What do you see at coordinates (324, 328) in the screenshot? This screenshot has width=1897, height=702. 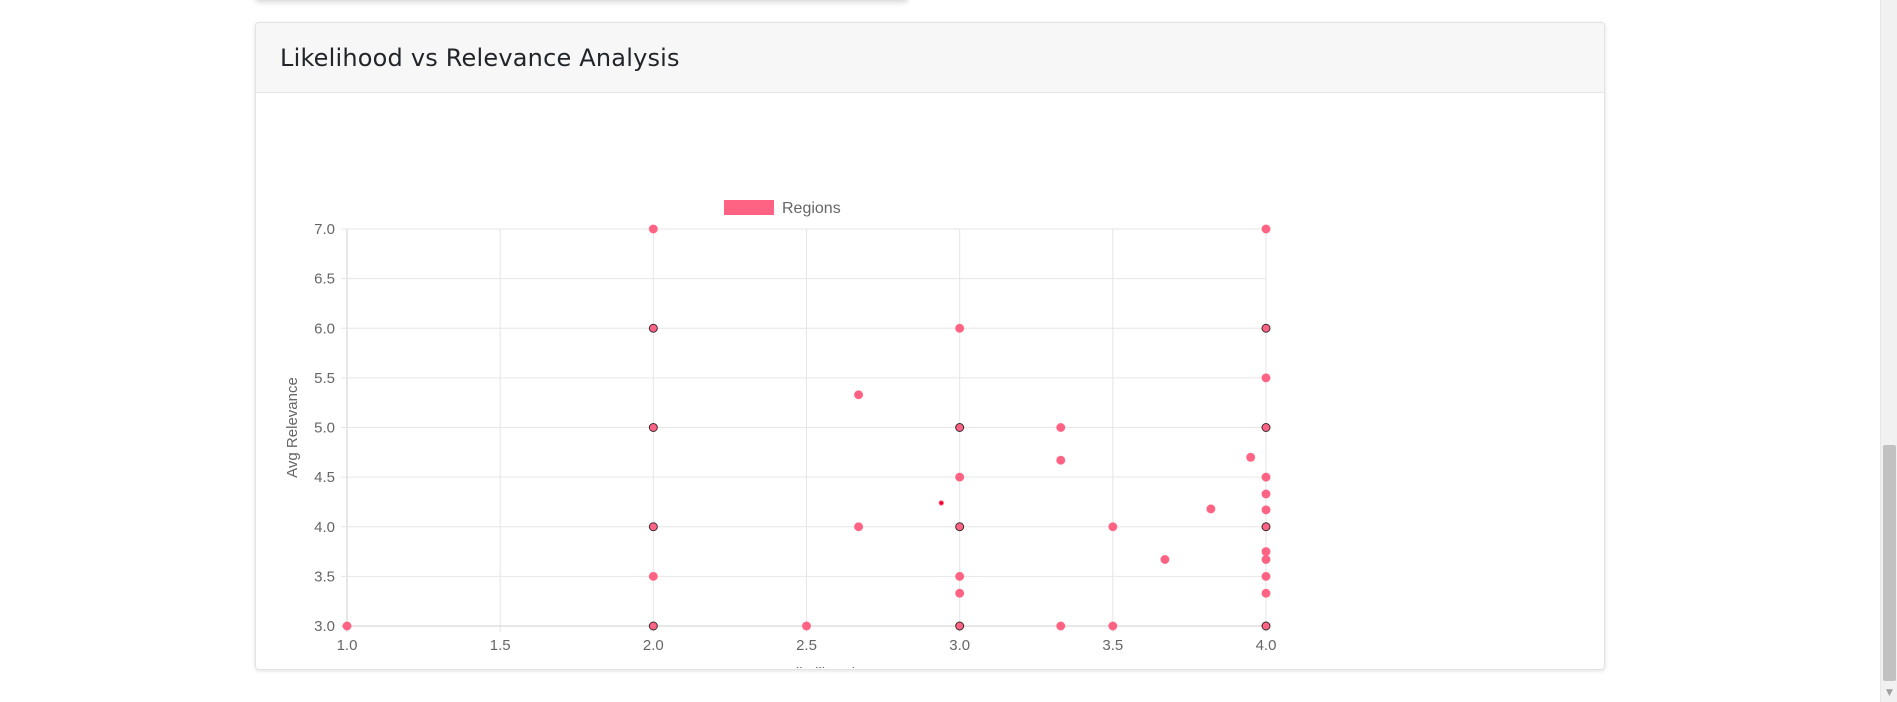 I see `y-tick-label: 6.0` at bounding box center [324, 328].